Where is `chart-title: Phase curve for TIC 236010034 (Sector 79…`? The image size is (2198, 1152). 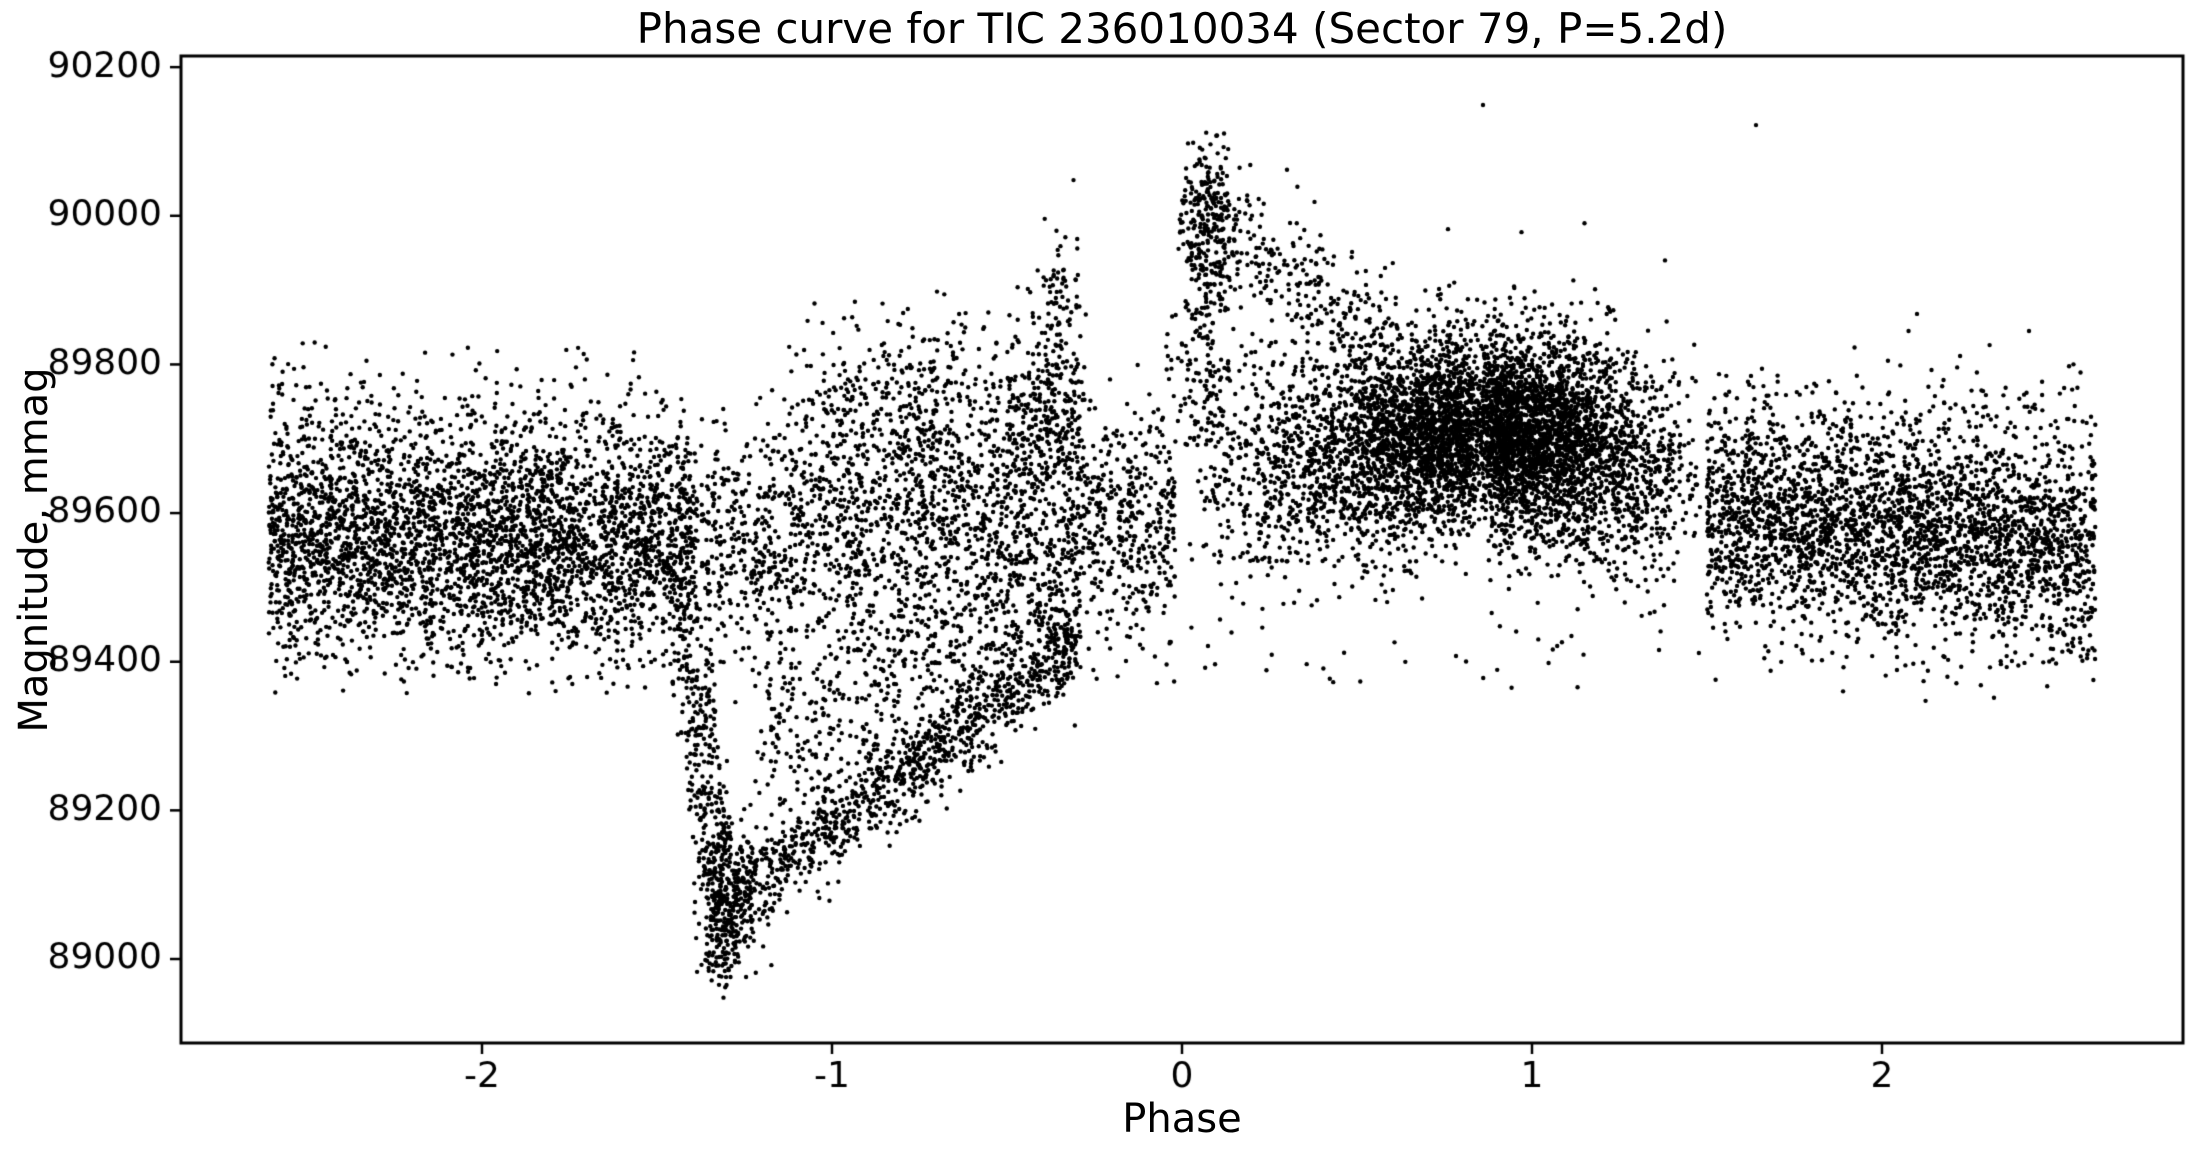
chart-title: Phase curve for TIC 236010034 (Sector 79… is located at coordinates (1182, 28).